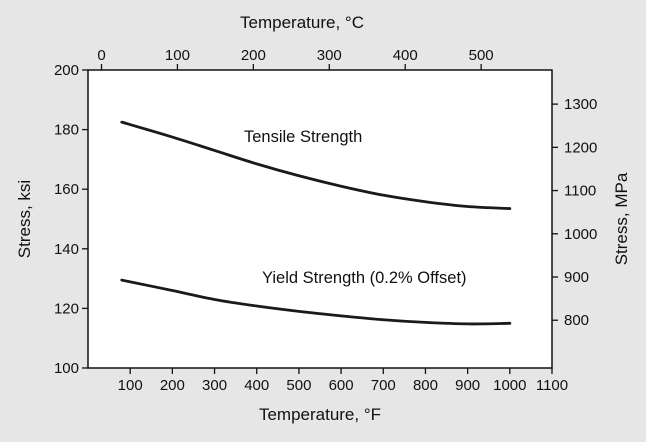 This screenshot has height=442, width=646. I want to click on yield-strength-label: Yield Strength (0.2% Offset), so click(364, 278).